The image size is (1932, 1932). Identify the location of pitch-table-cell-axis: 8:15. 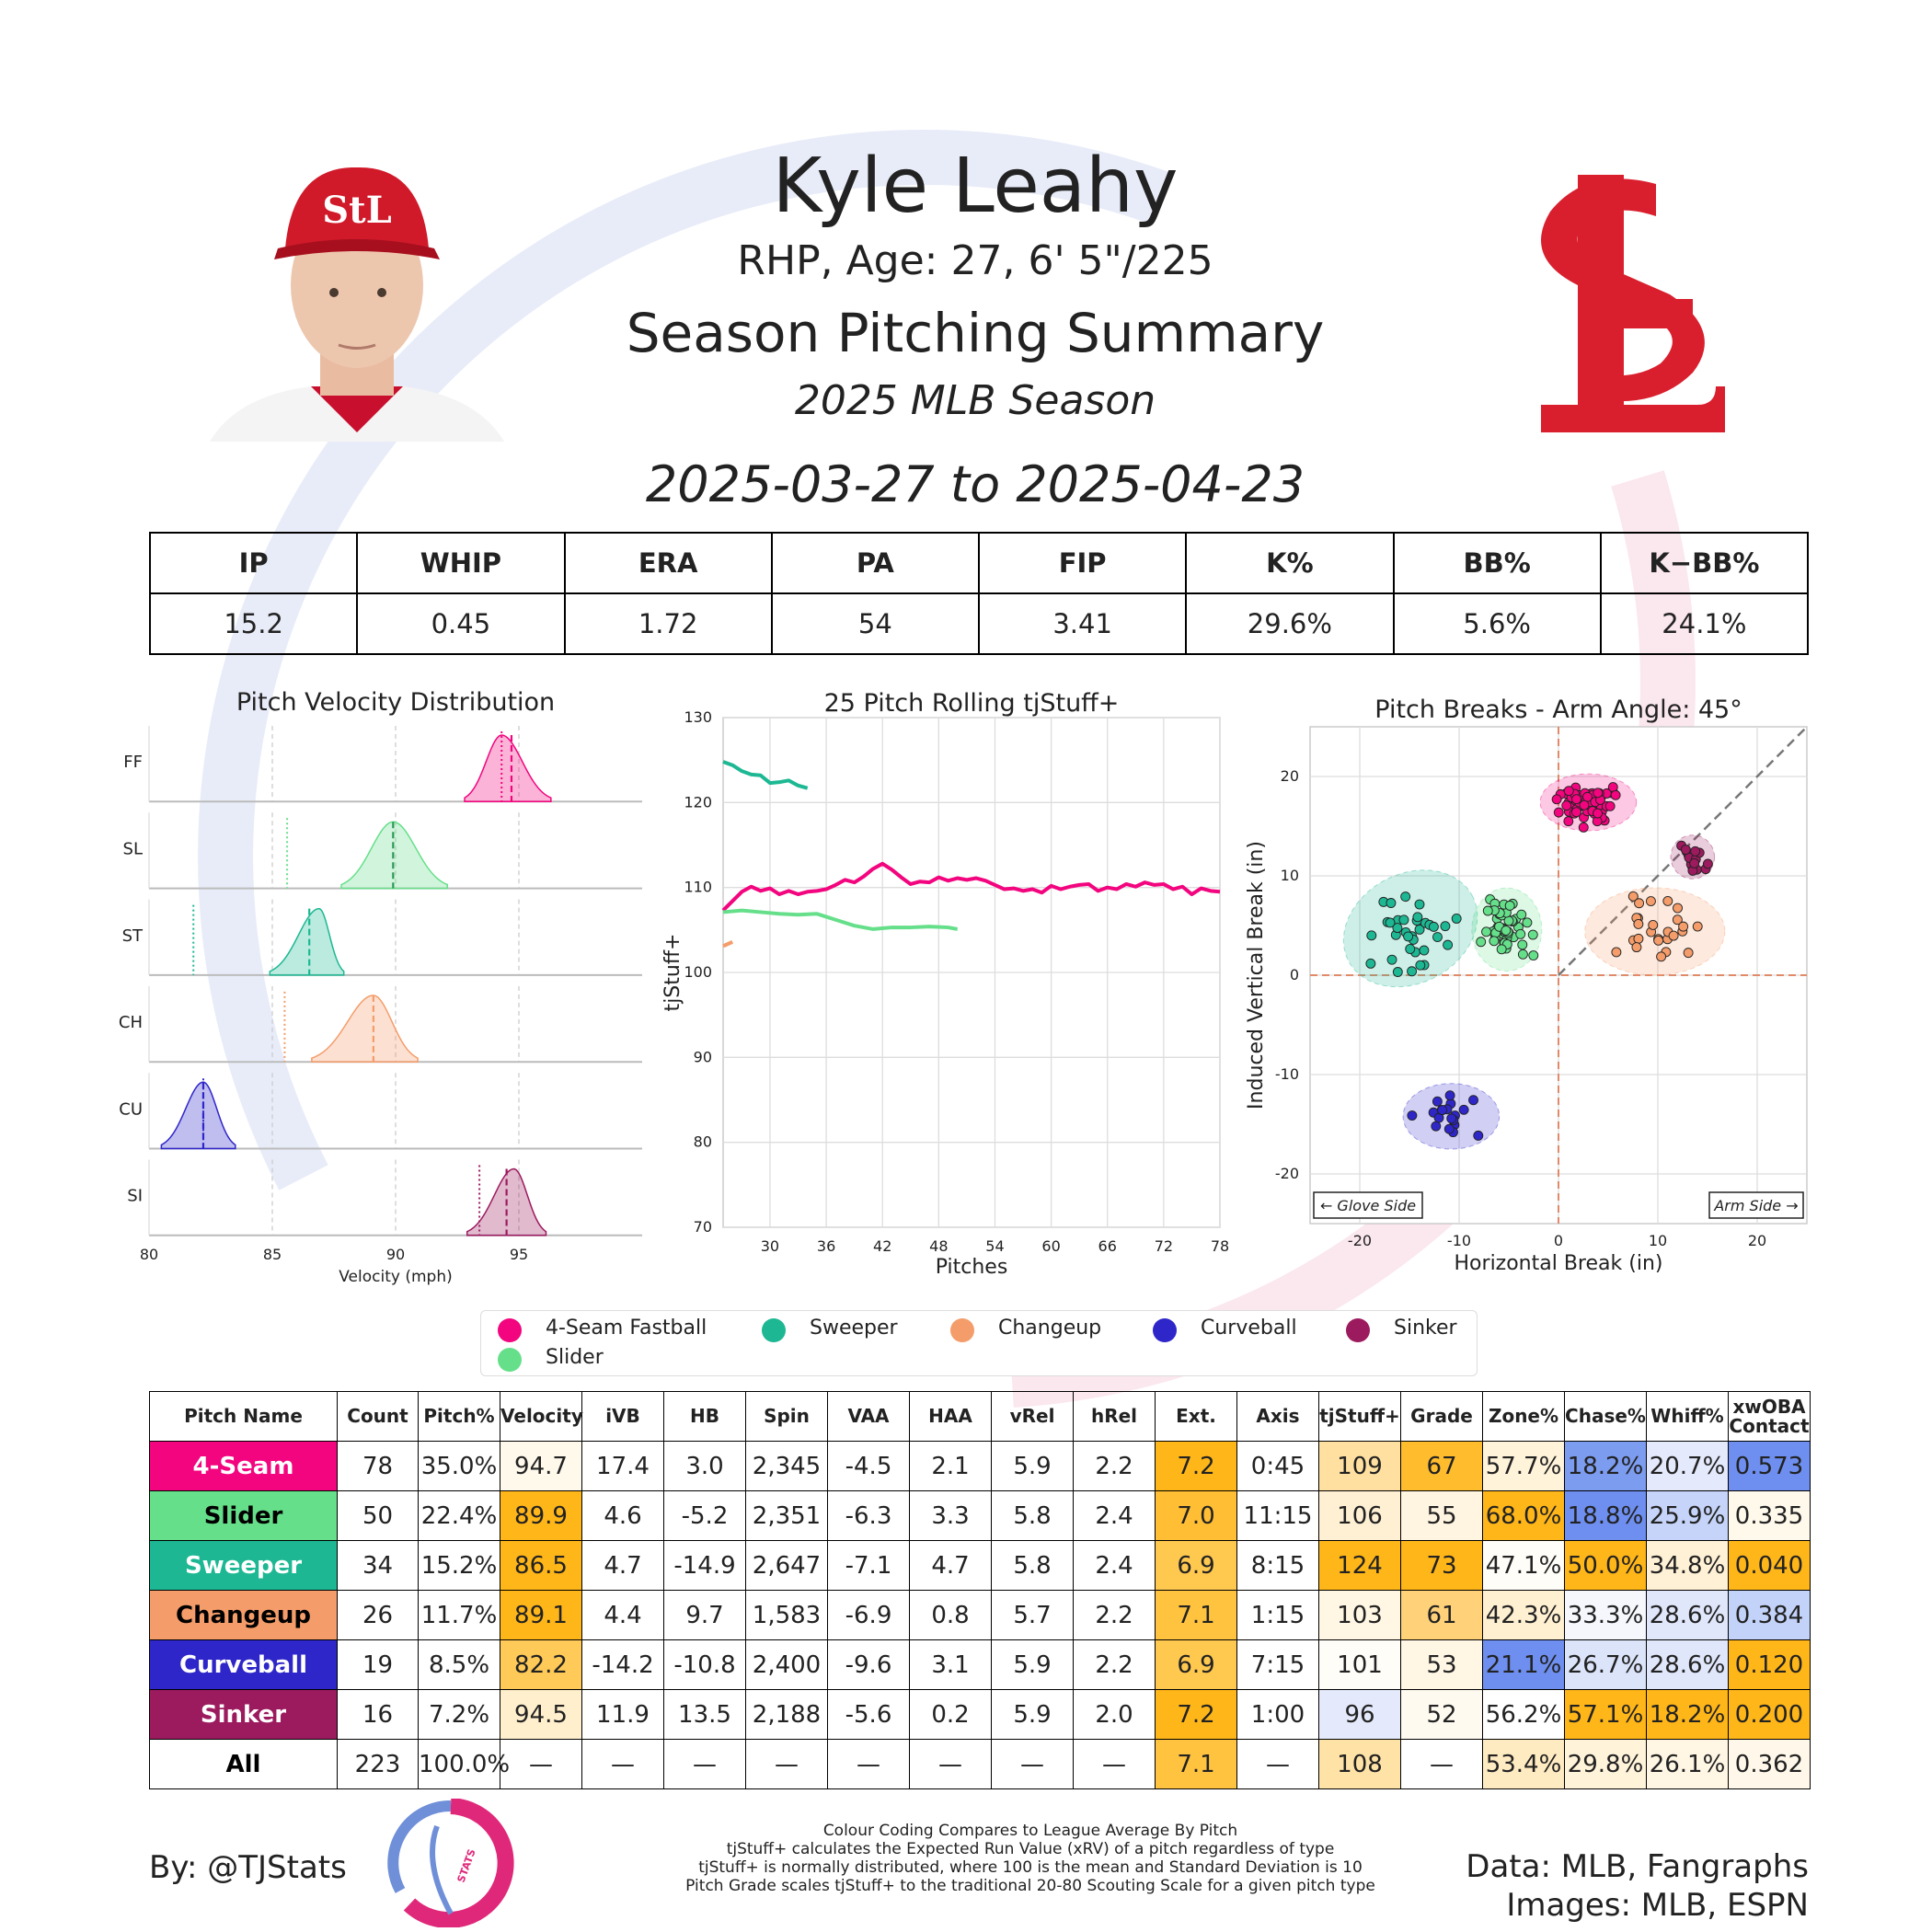
(1277, 1565).